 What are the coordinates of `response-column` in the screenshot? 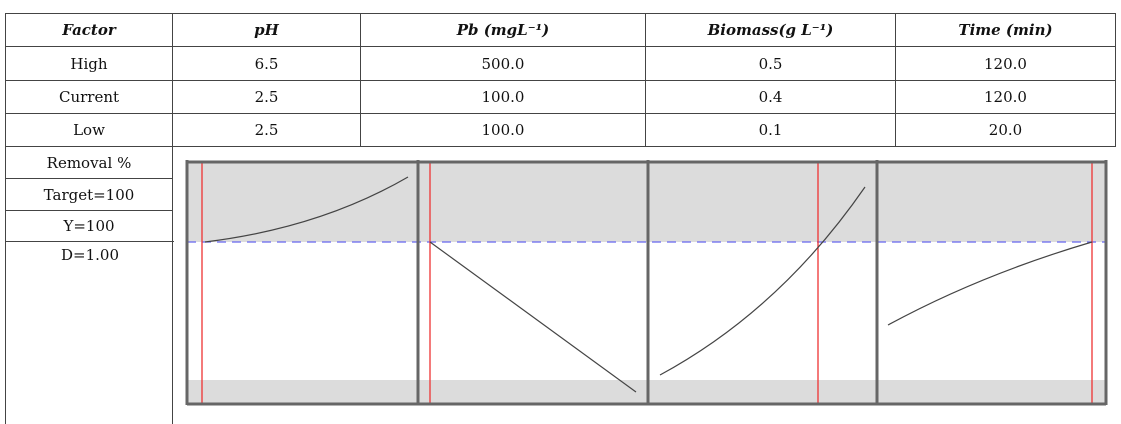 It's located at (89, 285).